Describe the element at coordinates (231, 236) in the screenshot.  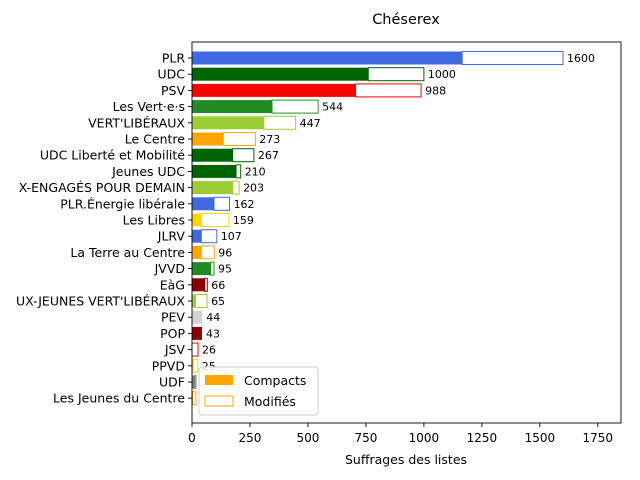
I see `value-label: 107` at that location.